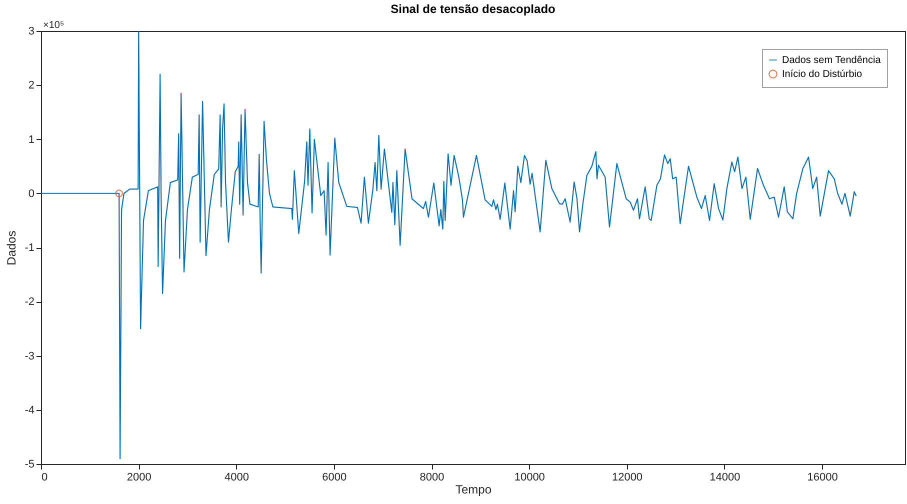  I want to click on x-tick-label: 16000, so click(822, 478).